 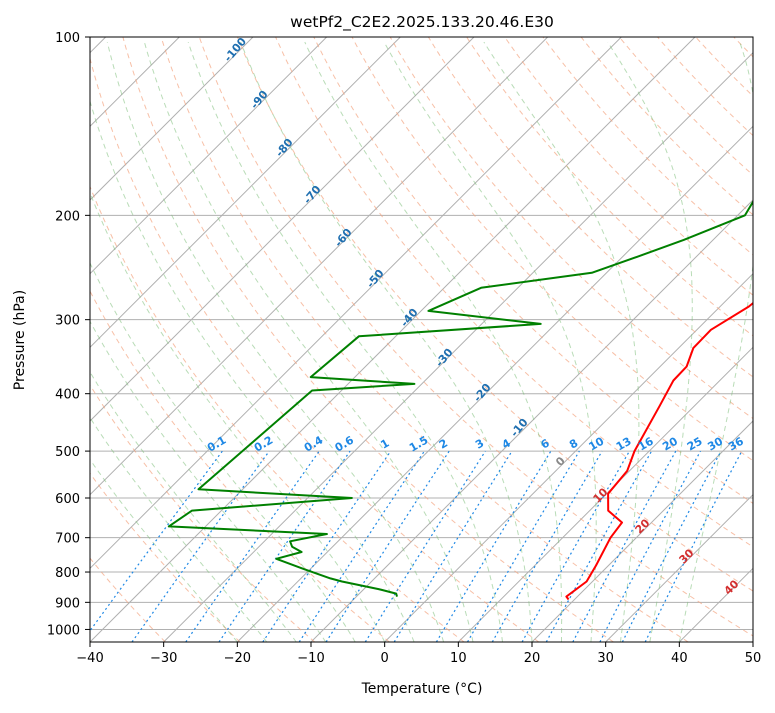 I want to click on mixing-ratio-label: 4, so click(x=506, y=443).